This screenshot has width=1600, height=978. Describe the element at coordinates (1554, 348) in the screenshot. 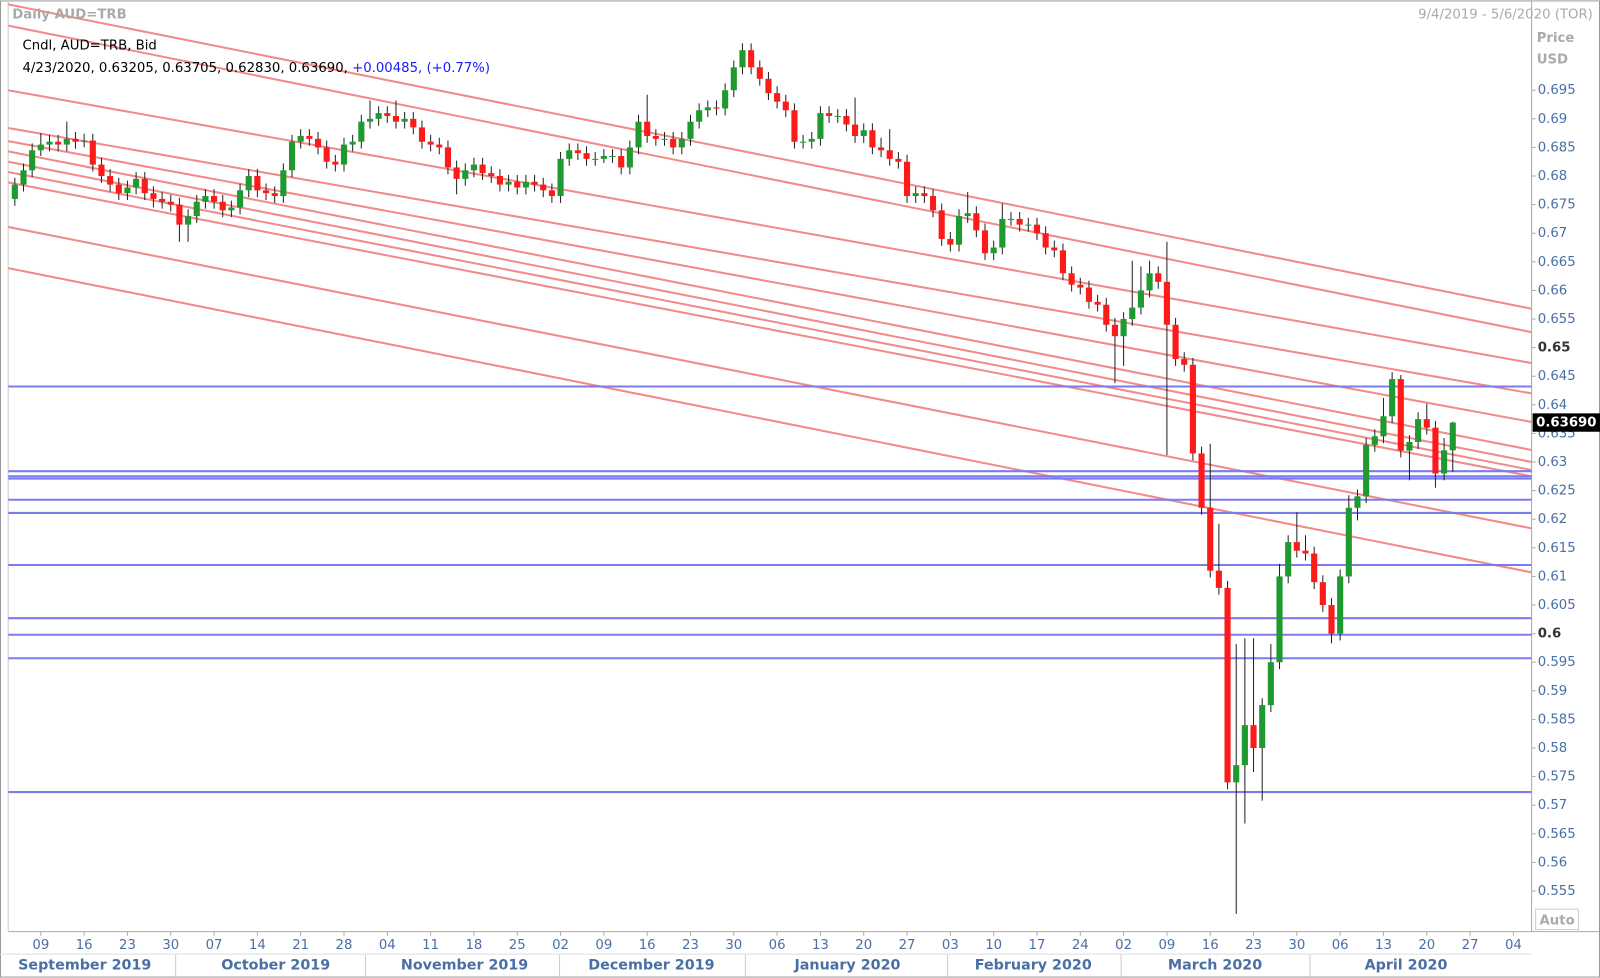

I see `y-tick-label: 0.65` at that location.